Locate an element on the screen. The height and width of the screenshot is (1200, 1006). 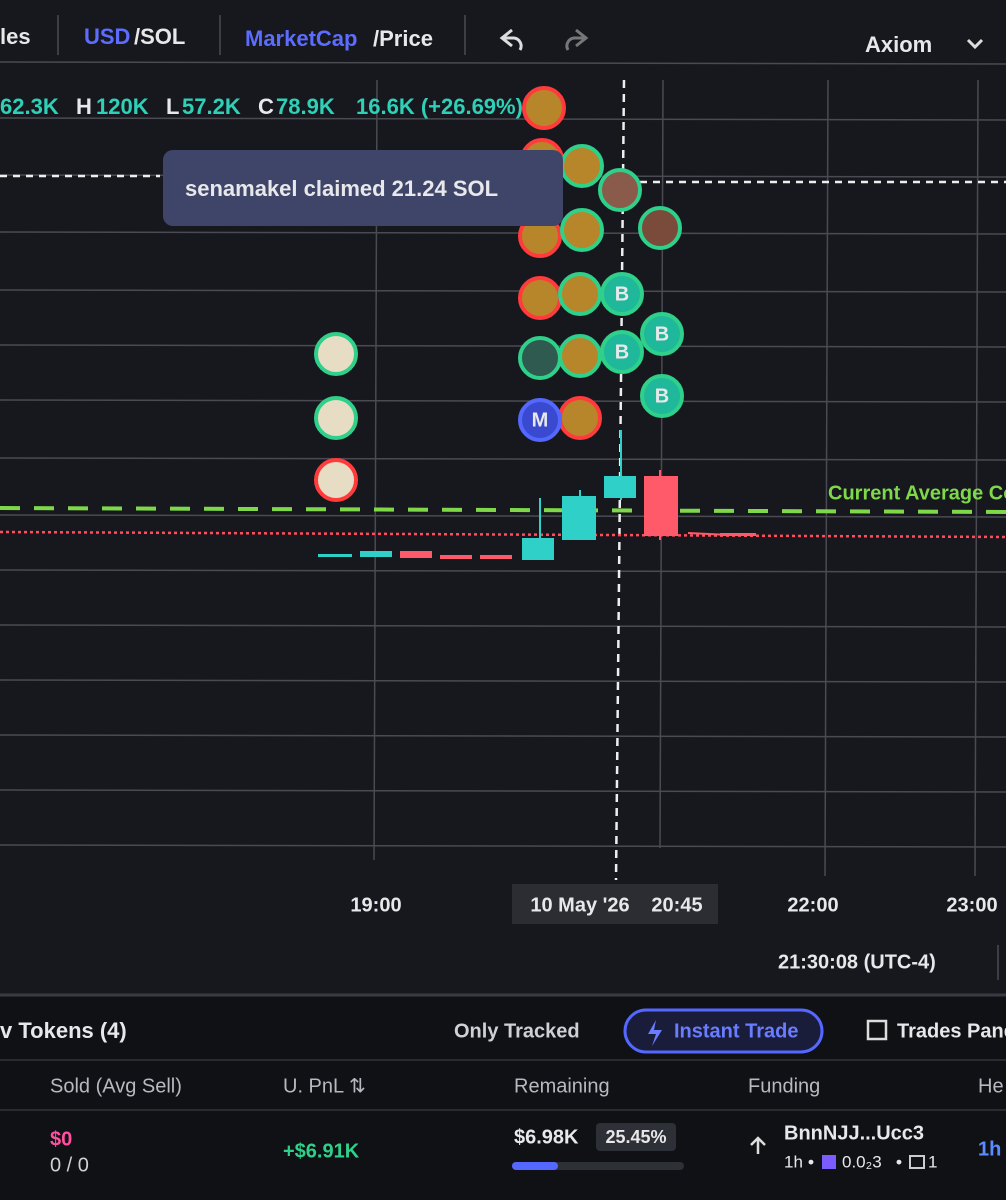
currency-alt: /SOL is located at coordinates (159, 36).